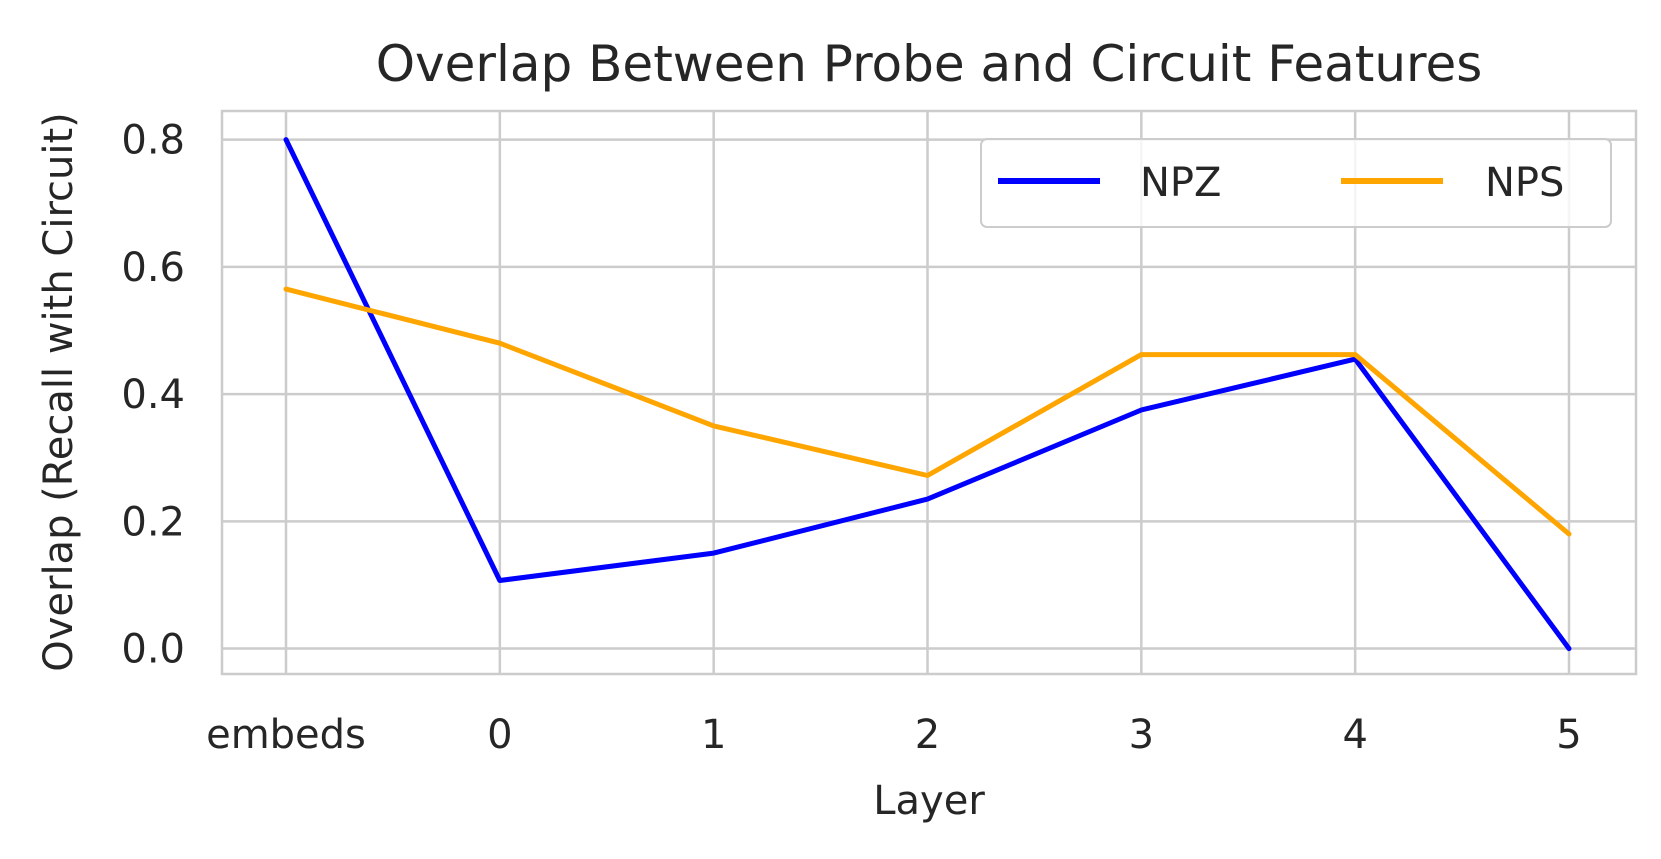 This screenshot has width=1661, height=859. What do you see at coordinates (1180, 183) in the screenshot?
I see `legend-label-npz: NPZ` at bounding box center [1180, 183].